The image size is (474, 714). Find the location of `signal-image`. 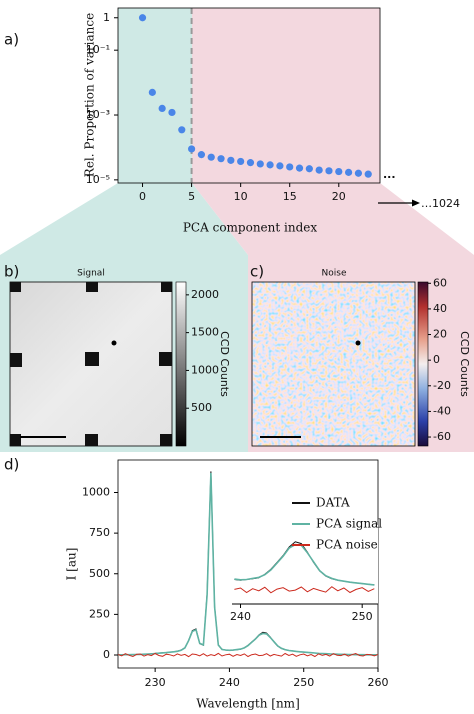

signal-image is located at coordinates (98, 364).